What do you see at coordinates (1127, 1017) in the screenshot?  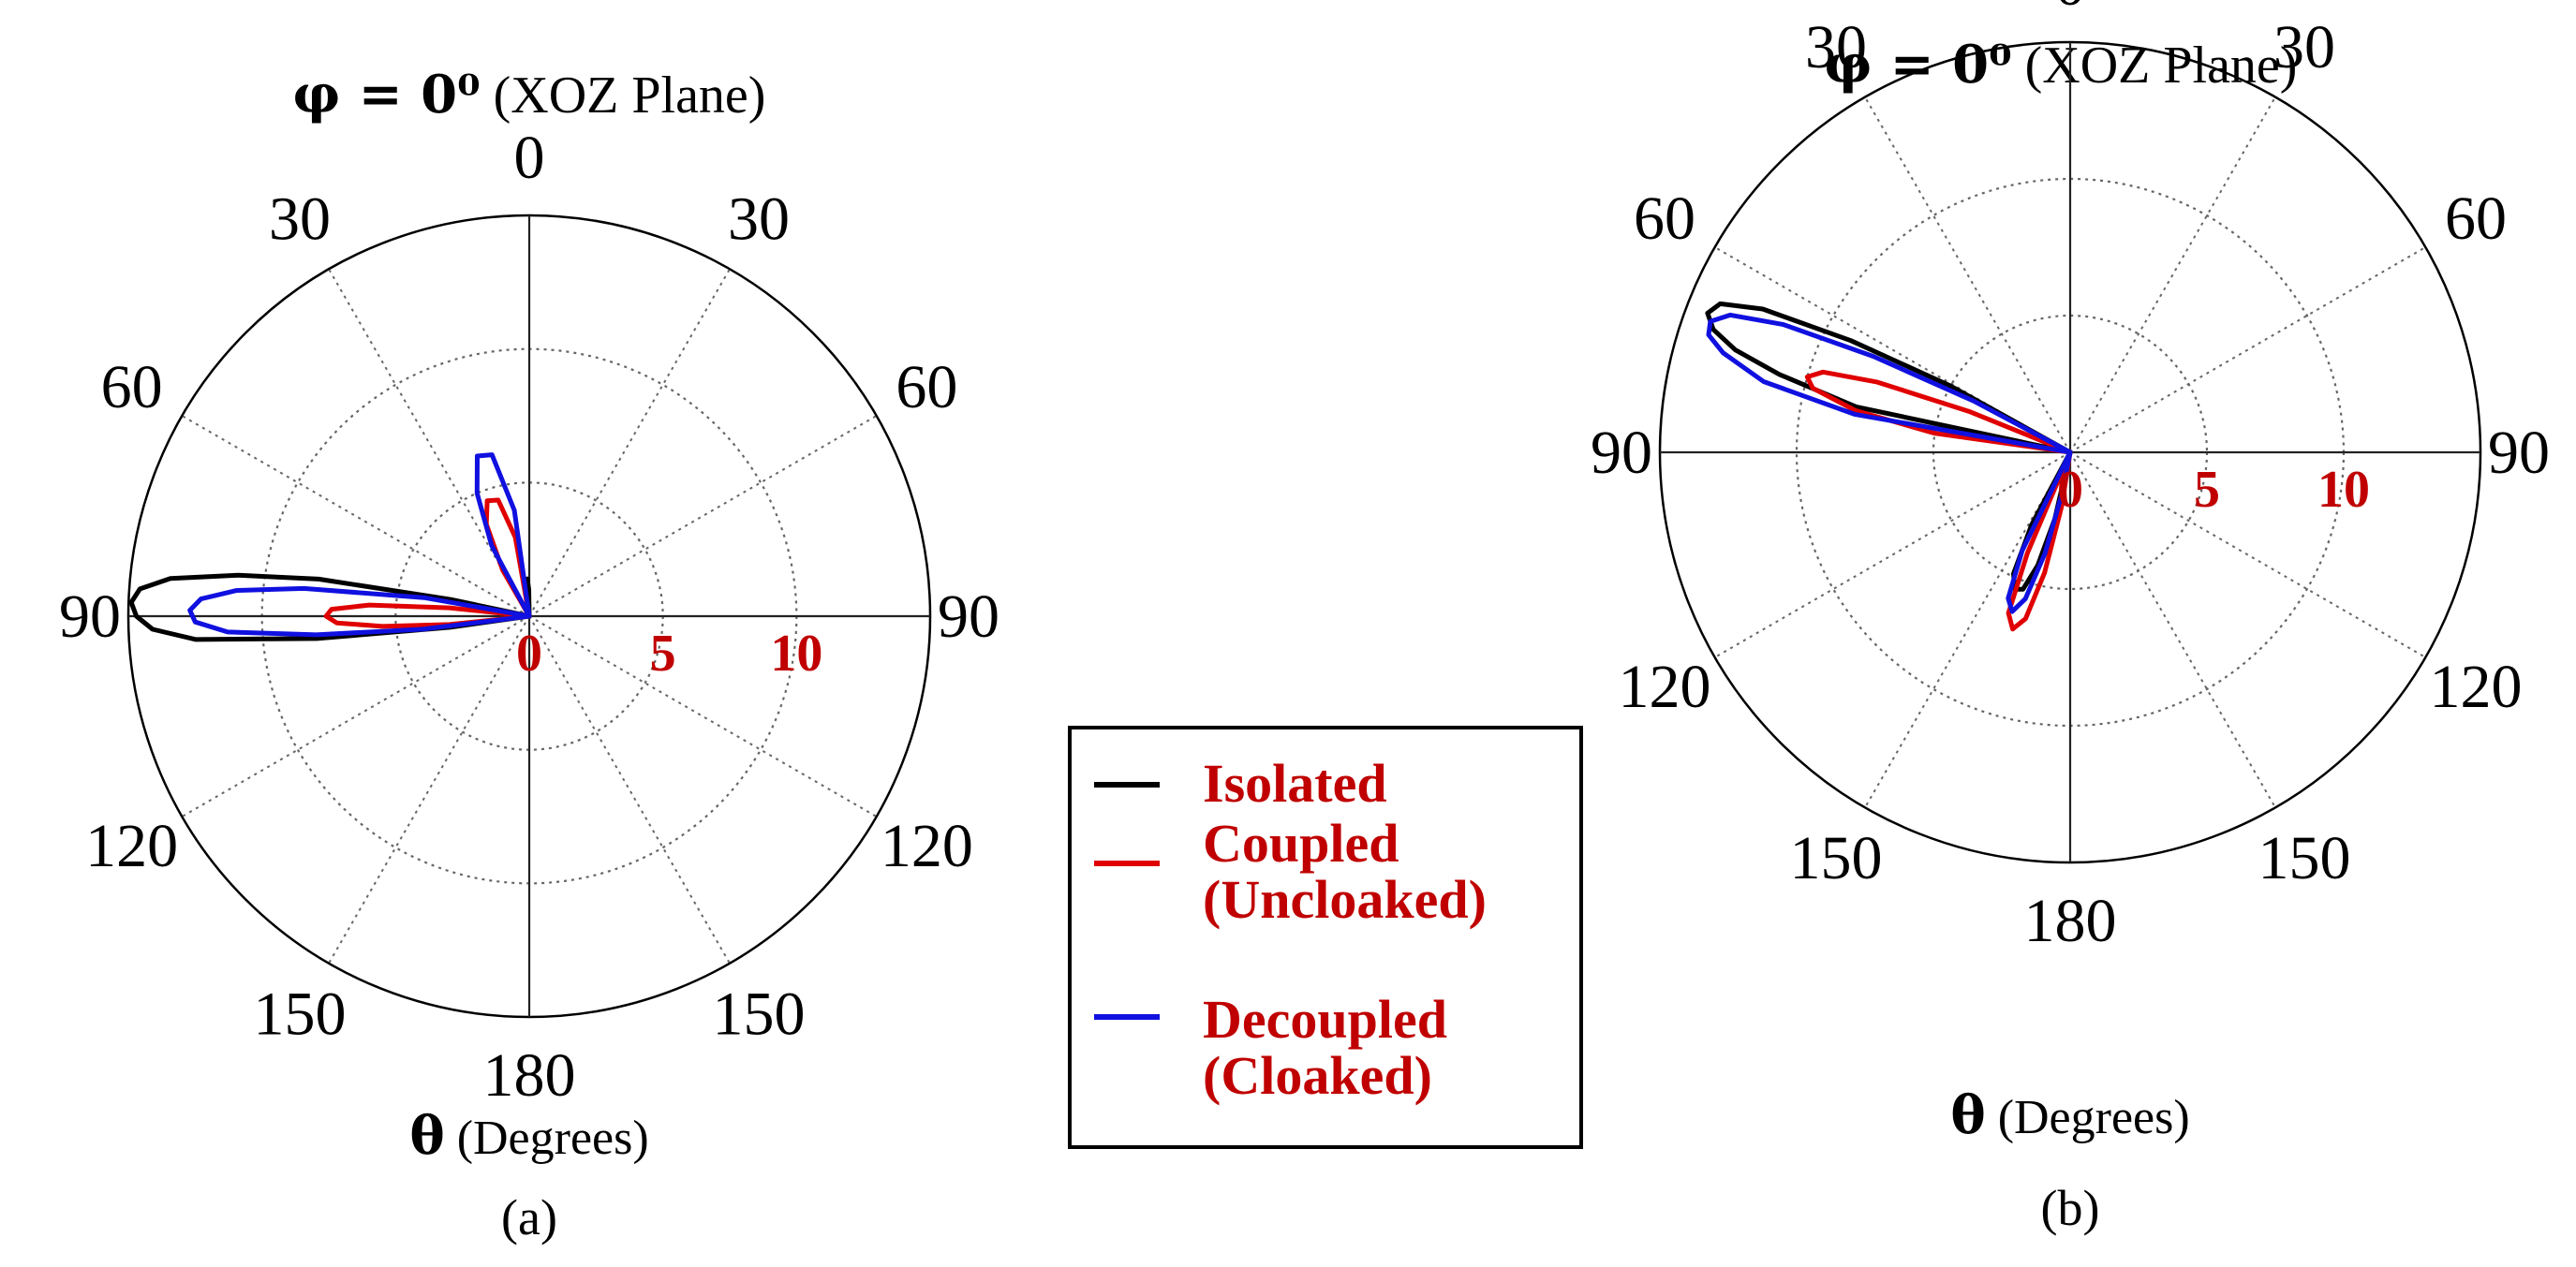 I see `legend-swatch-decoupled` at bounding box center [1127, 1017].